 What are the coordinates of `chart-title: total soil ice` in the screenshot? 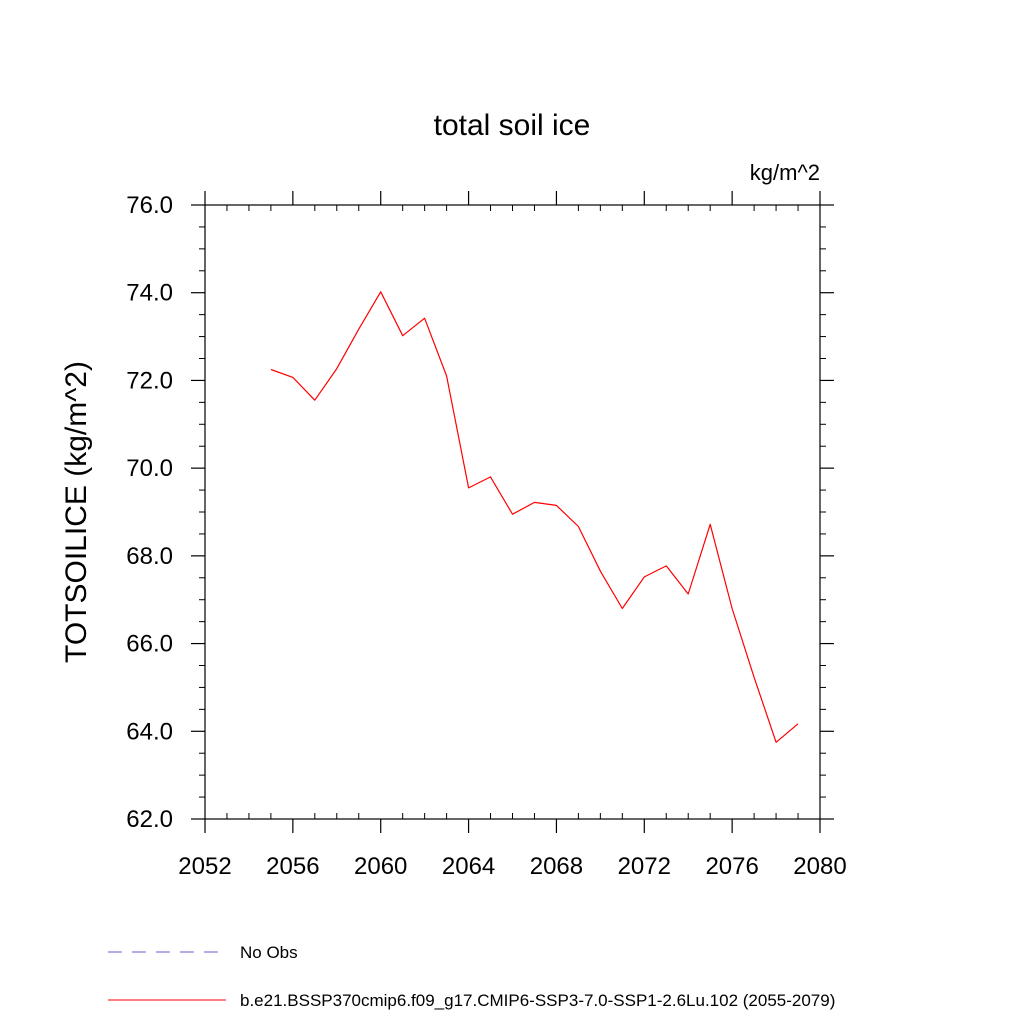 It's located at (512, 125).